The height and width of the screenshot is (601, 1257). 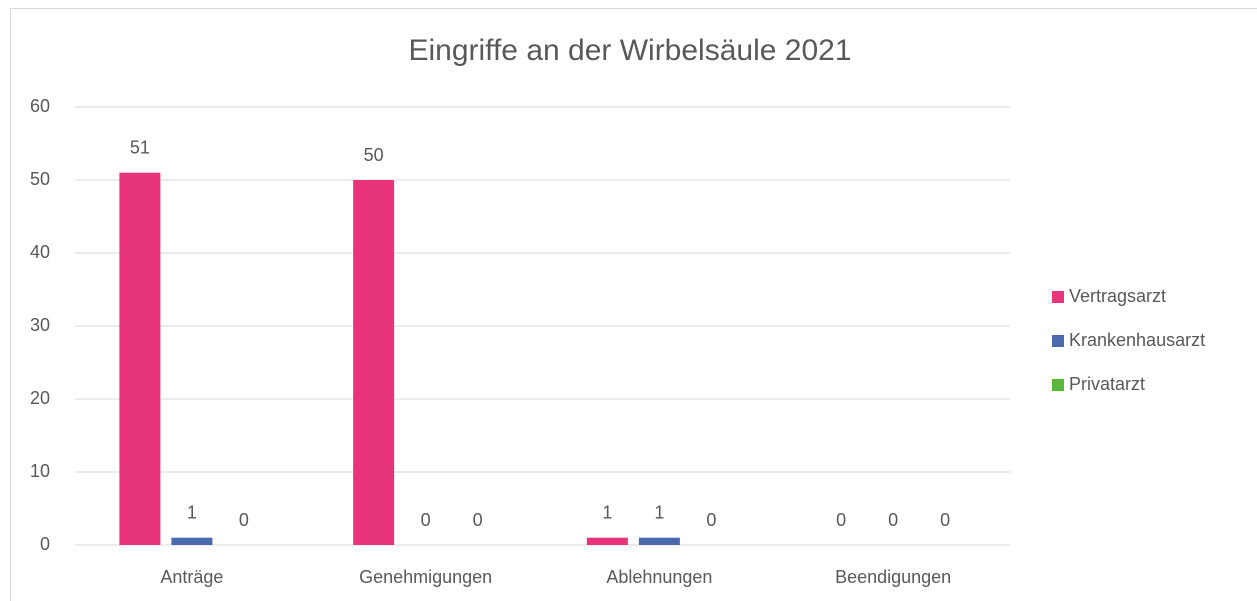 I want to click on data-label: 50, so click(x=374, y=155).